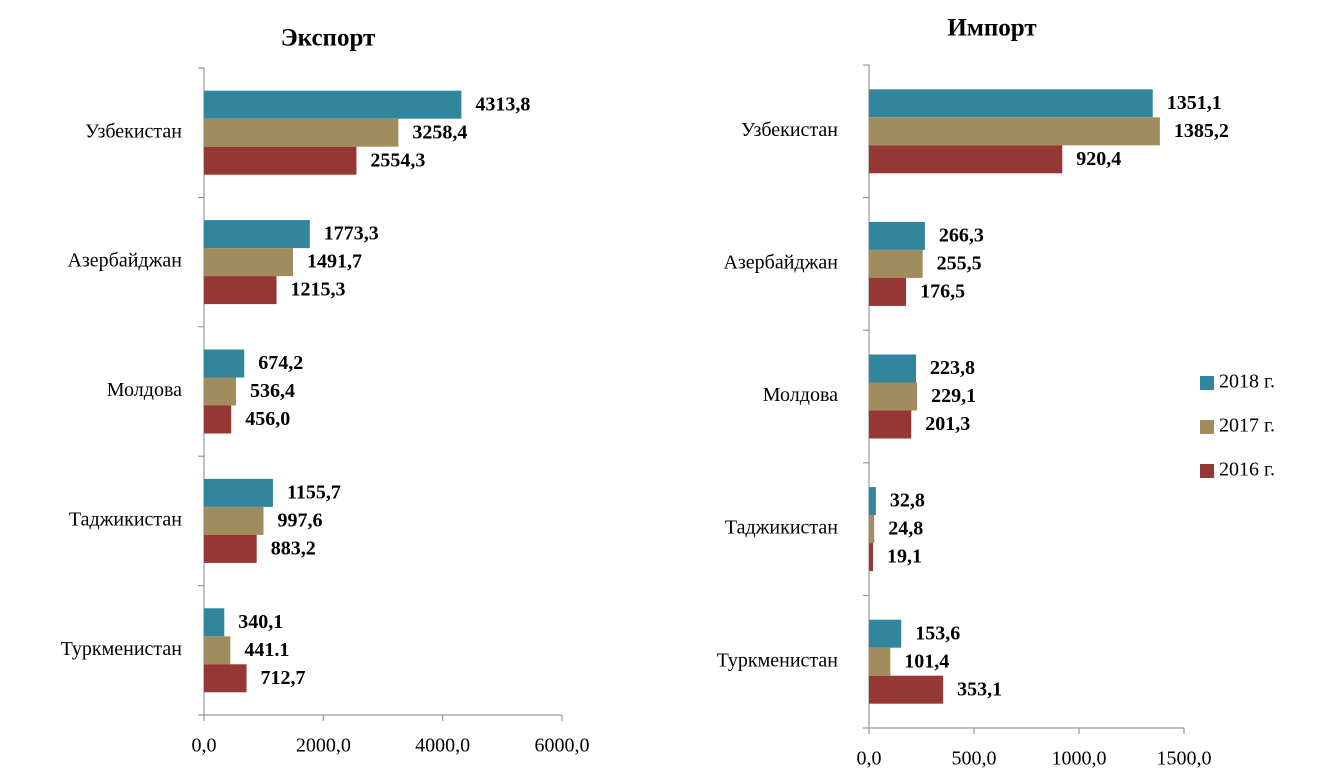 The image size is (1326, 773). What do you see at coordinates (439, 132) in the screenshot?
I see `value-label: 3258,4` at bounding box center [439, 132].